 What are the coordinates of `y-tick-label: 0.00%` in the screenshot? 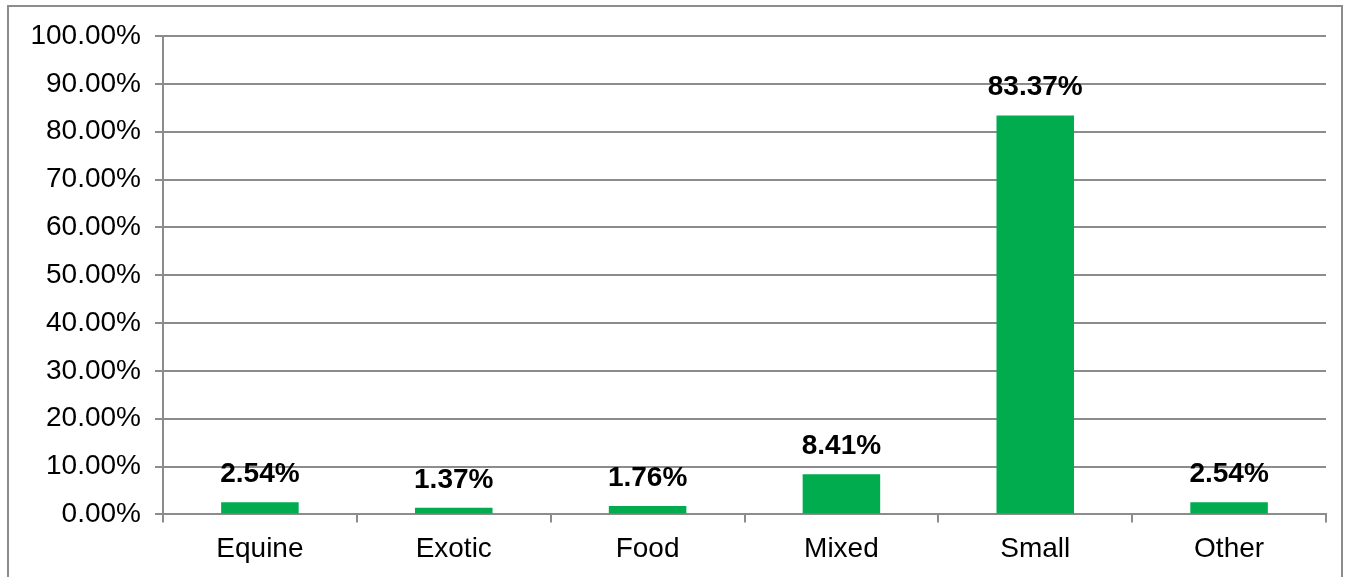 It's located at (101, 513).